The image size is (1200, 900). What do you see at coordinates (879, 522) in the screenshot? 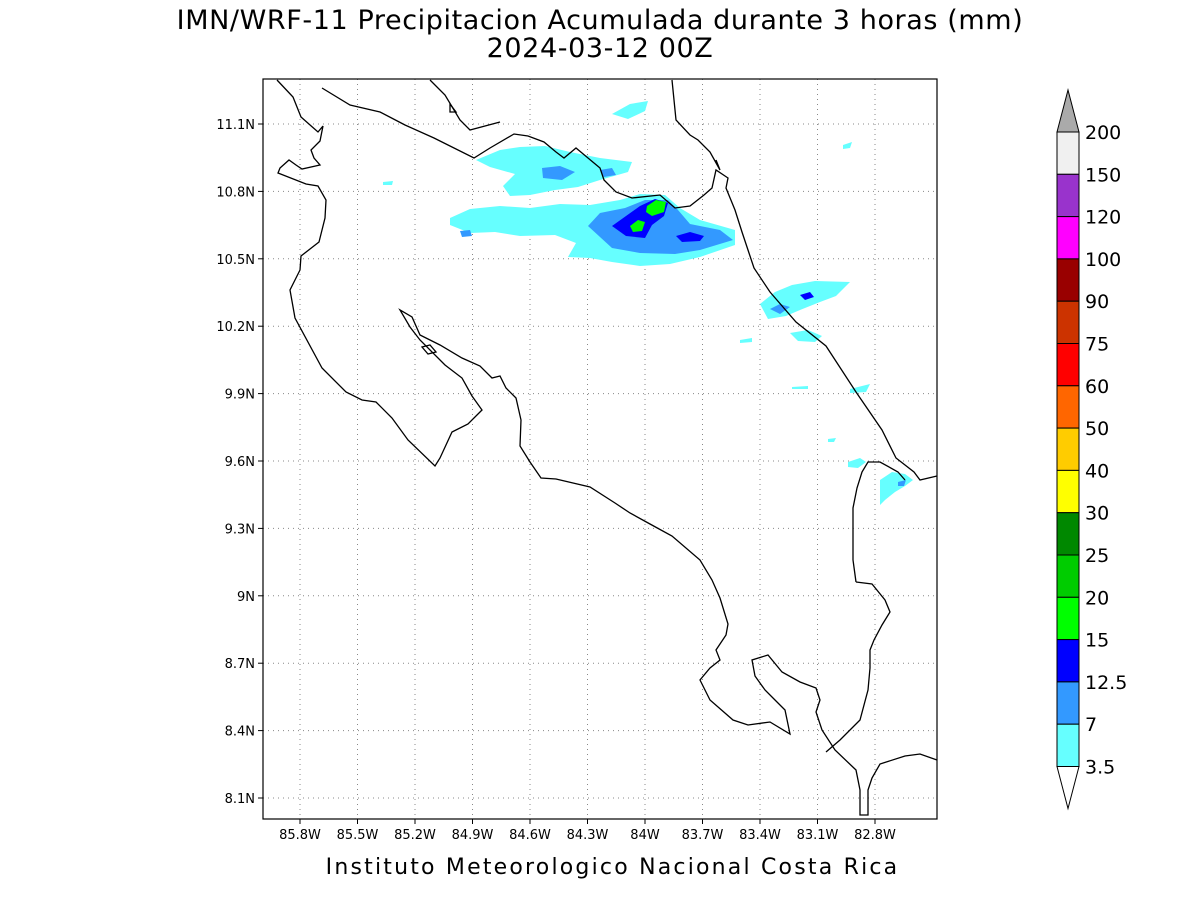
I see `panama-border` at bounding box center [879, 522].